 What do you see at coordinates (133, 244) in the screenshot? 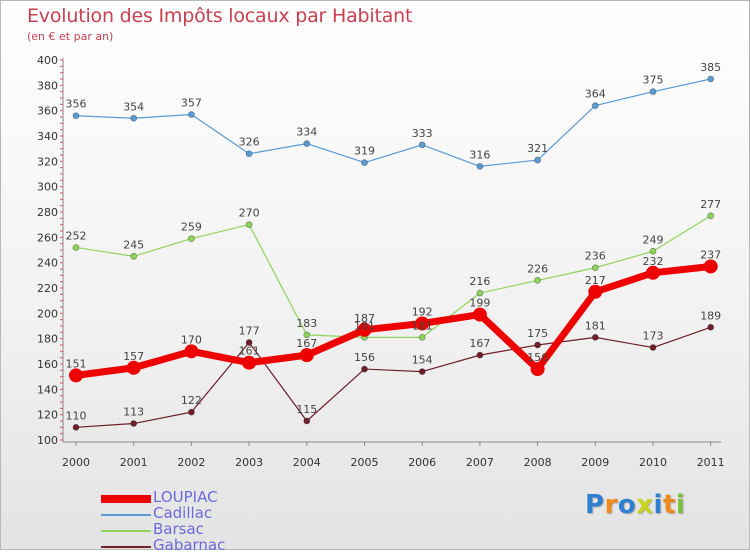
I see `data-label-barsac: 245` at bounding box center [133, 244].